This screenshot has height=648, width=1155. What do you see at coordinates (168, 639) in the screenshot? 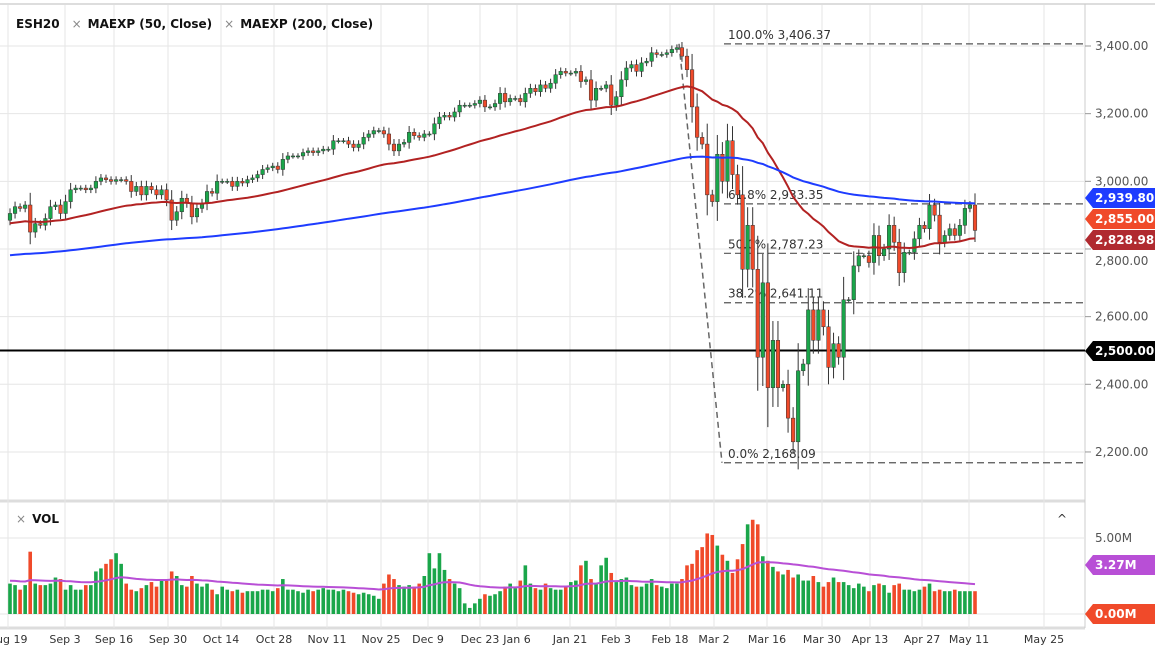
I see `date-tick-label: Sep 30` at bounding box center [168, 639].